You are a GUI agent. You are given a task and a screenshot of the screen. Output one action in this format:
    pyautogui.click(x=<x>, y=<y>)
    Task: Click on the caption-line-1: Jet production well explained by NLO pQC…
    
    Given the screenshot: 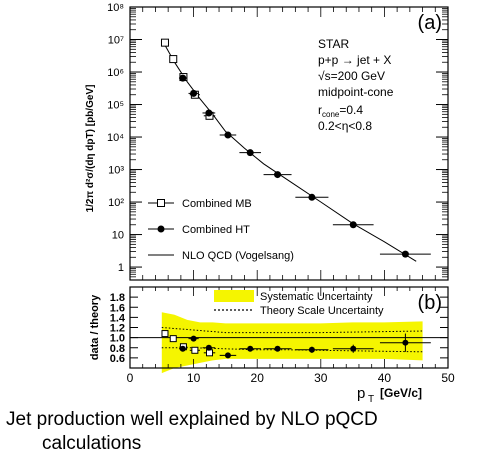 What is the action you would take?
    pyautogui.click(x=192, y=419)
    